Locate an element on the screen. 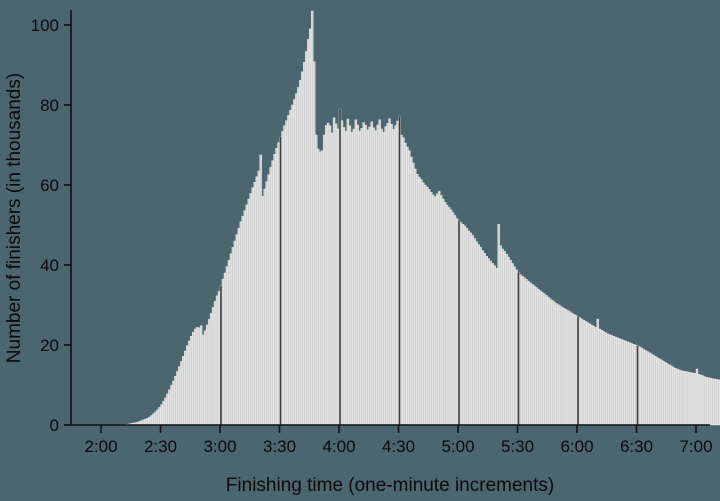 The height and width of the screenshot is (501, 720). y-axis-ticks: 0 20 40 60 80 100 is located at coordinates (51, 225).